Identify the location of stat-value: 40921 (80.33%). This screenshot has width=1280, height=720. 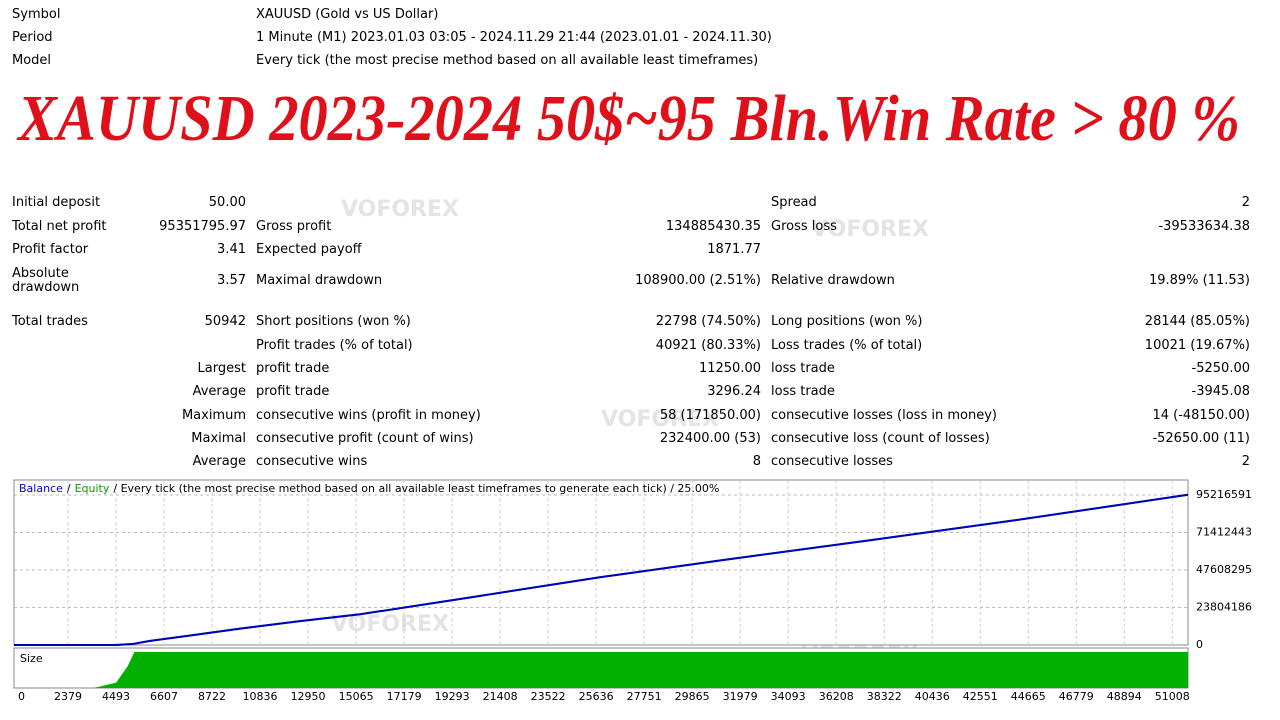
(708, 345).